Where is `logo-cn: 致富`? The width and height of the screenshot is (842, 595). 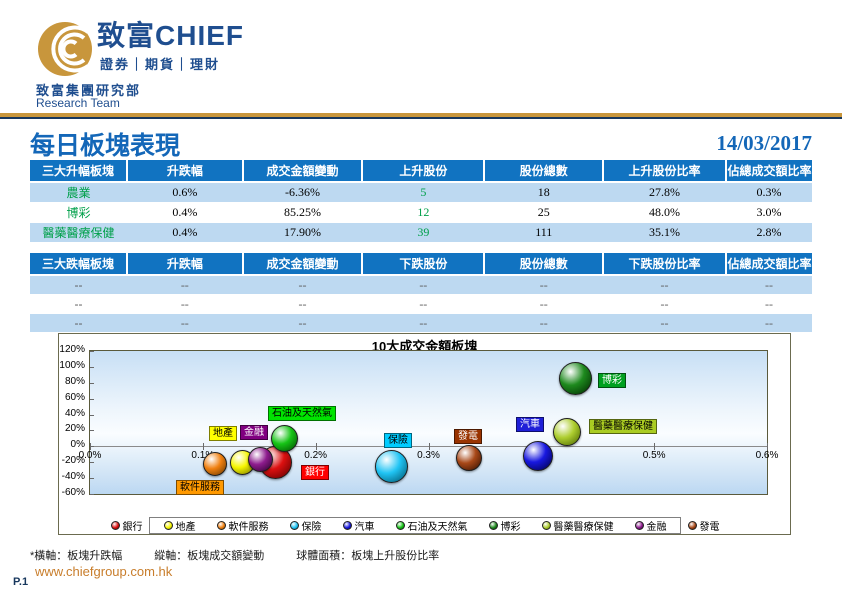 logo-cn: 致富 is located at coordinates (126, 35).